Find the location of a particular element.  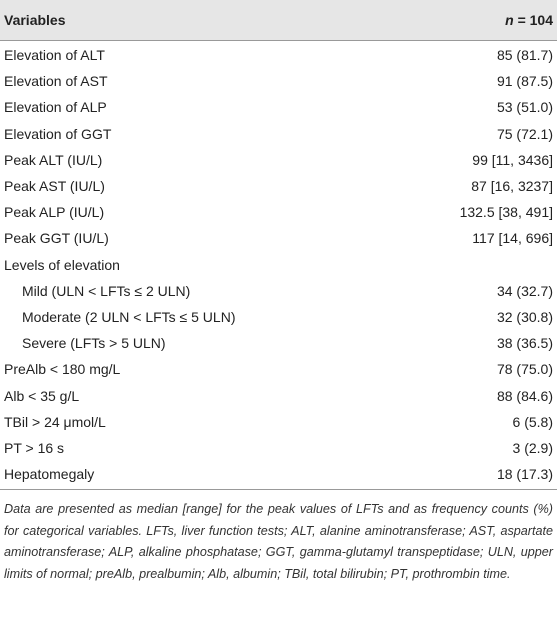

row-value: 88 (84.6) is located at coordinates (524, 395).